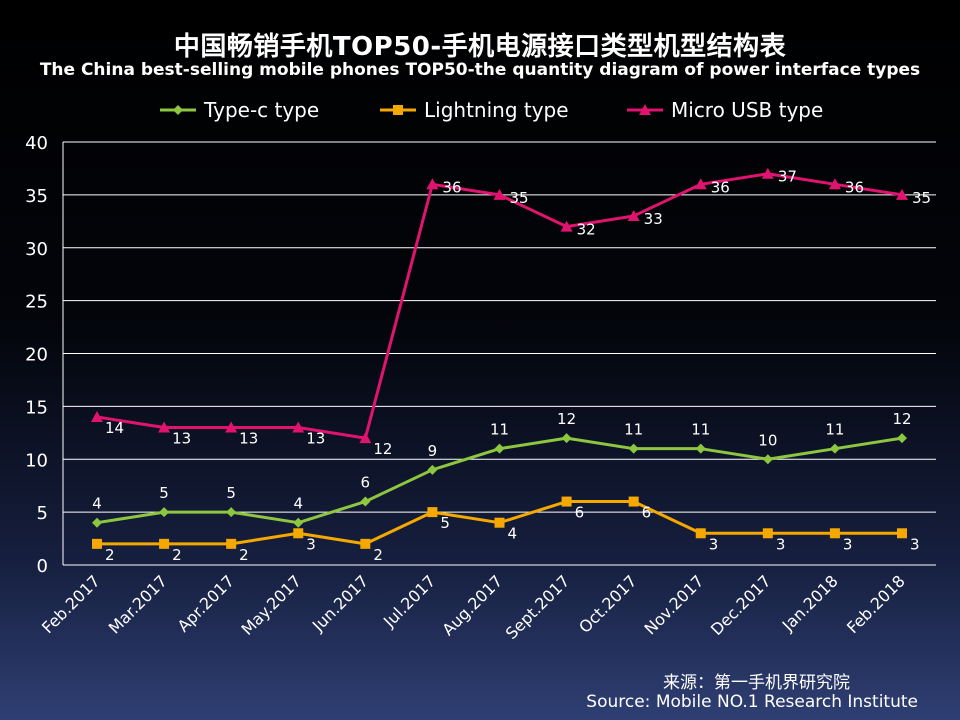 The image size is (960, 720). I want to click on legend-label: Type-c type, so click(261, 110).